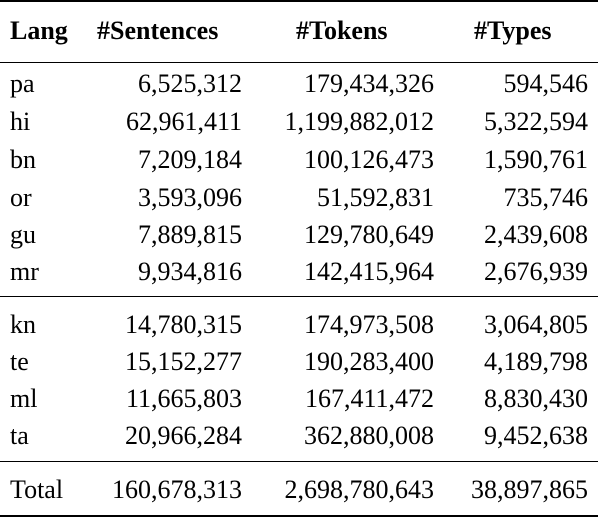  I want to click on table-row: ta 20,966,284 362,880,008 9,452,638, so click(299, 436).